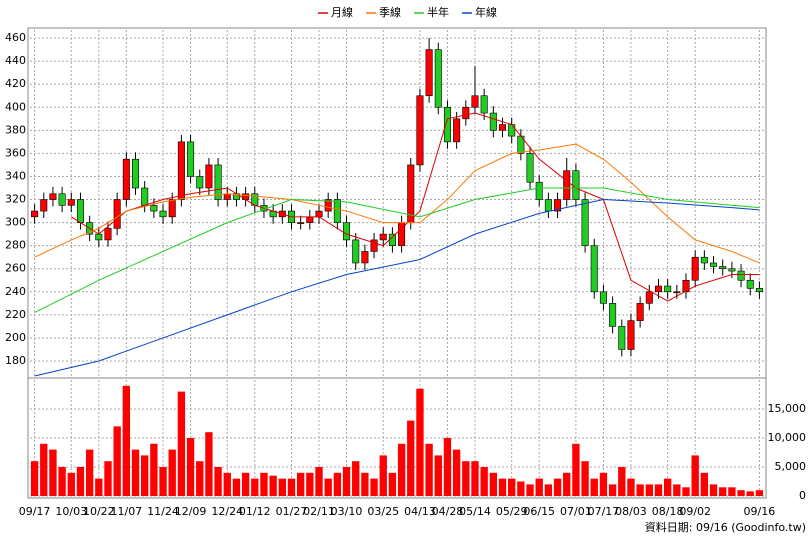 The width and height of the screenshot is (808, 544). I want to click on volume-tick-label: 15,000, so click(787, 408).